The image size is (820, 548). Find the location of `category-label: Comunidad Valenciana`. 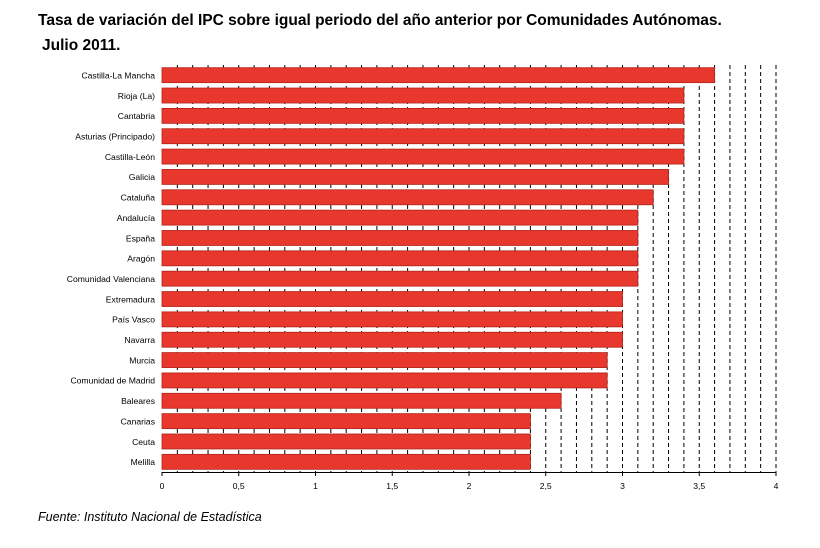

category-label: Comunidad Valenciana is located at coordinates (111, 279).